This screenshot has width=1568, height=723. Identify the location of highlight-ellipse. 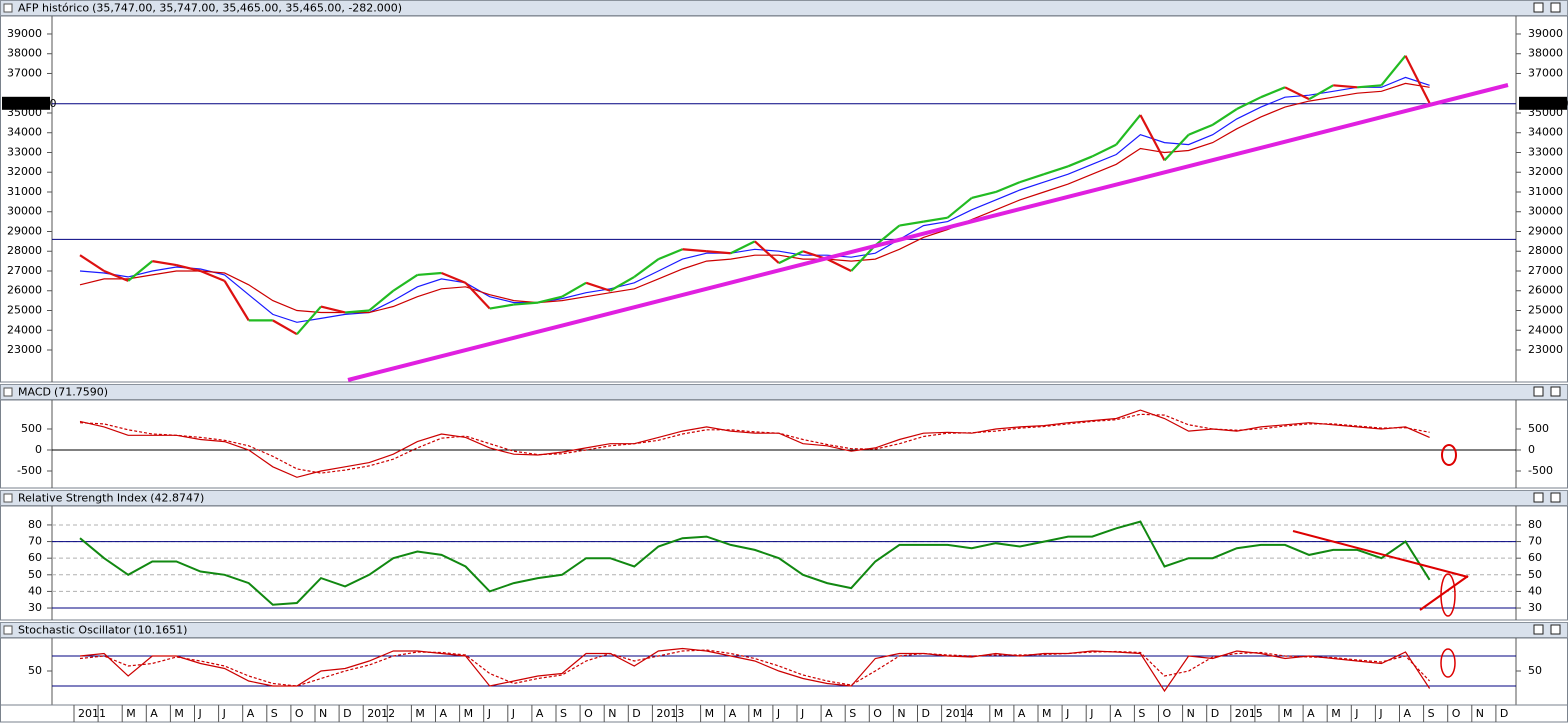
(1449, 455).